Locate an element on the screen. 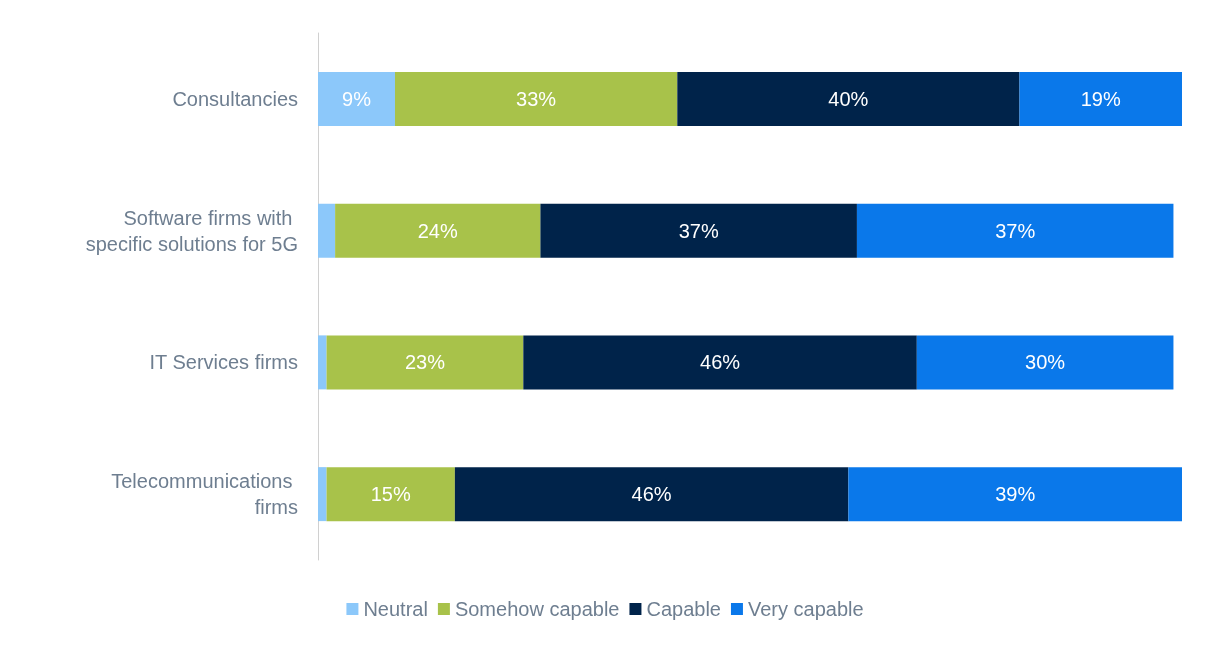 This screenshot has width=1210, height=646. data-label: 19% is located at coordinates (1100, 98).